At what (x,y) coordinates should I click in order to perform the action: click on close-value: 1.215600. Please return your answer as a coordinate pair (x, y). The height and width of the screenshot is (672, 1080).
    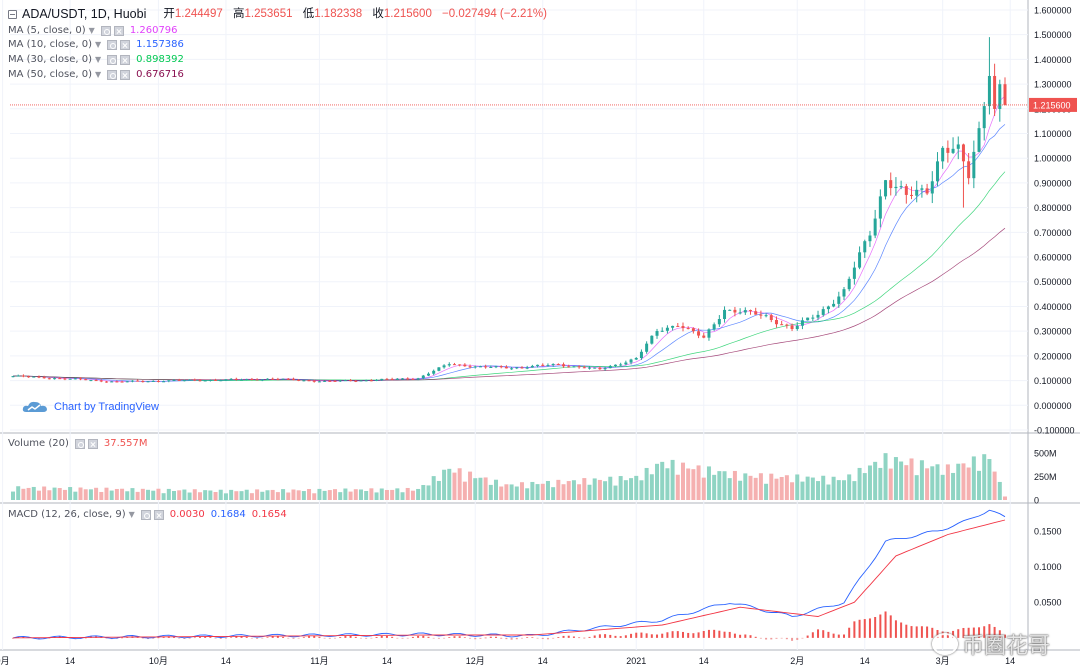
    Looking at the image, I should click on (408, 14).